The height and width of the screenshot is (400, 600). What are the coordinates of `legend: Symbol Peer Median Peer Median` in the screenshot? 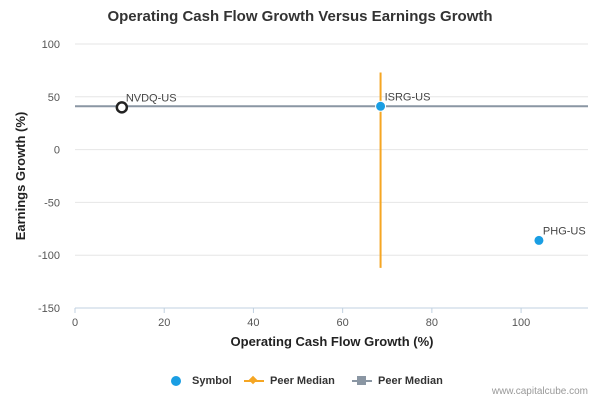 It's located at (300, 383).